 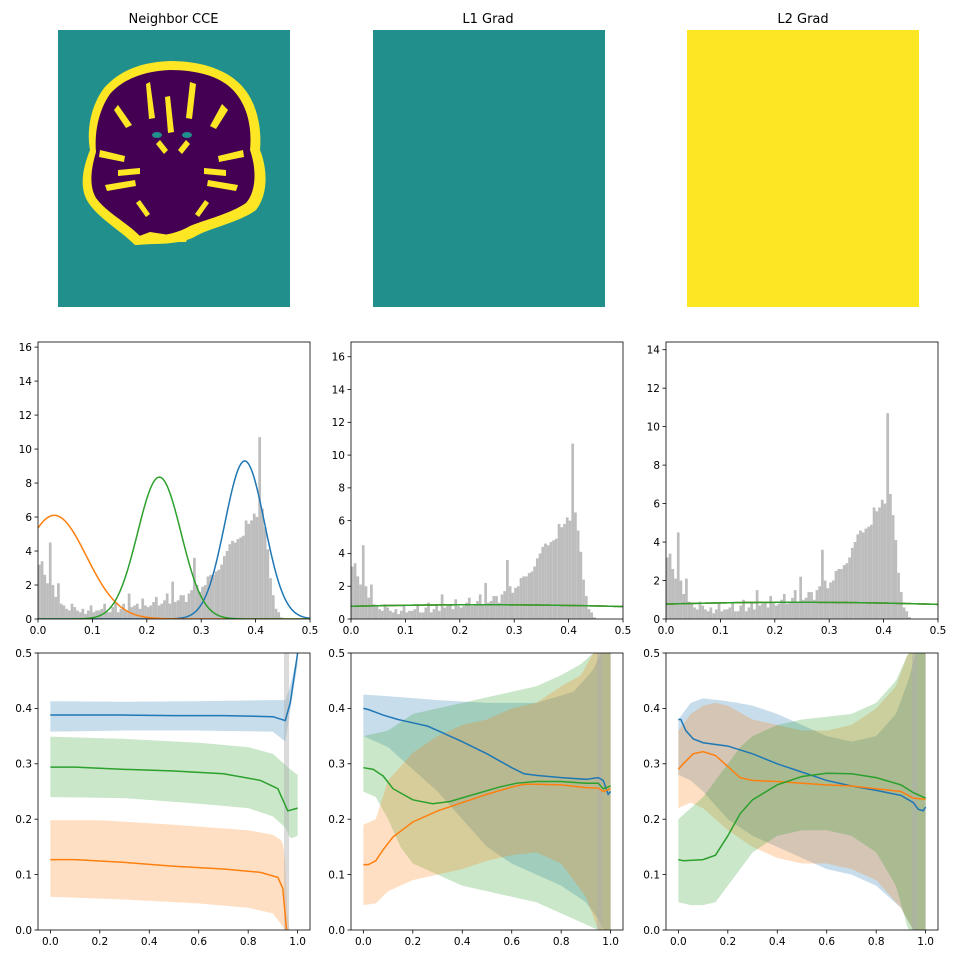 I want to click on y-tick-label-h0-2: 4, so click(x=28, y=552).